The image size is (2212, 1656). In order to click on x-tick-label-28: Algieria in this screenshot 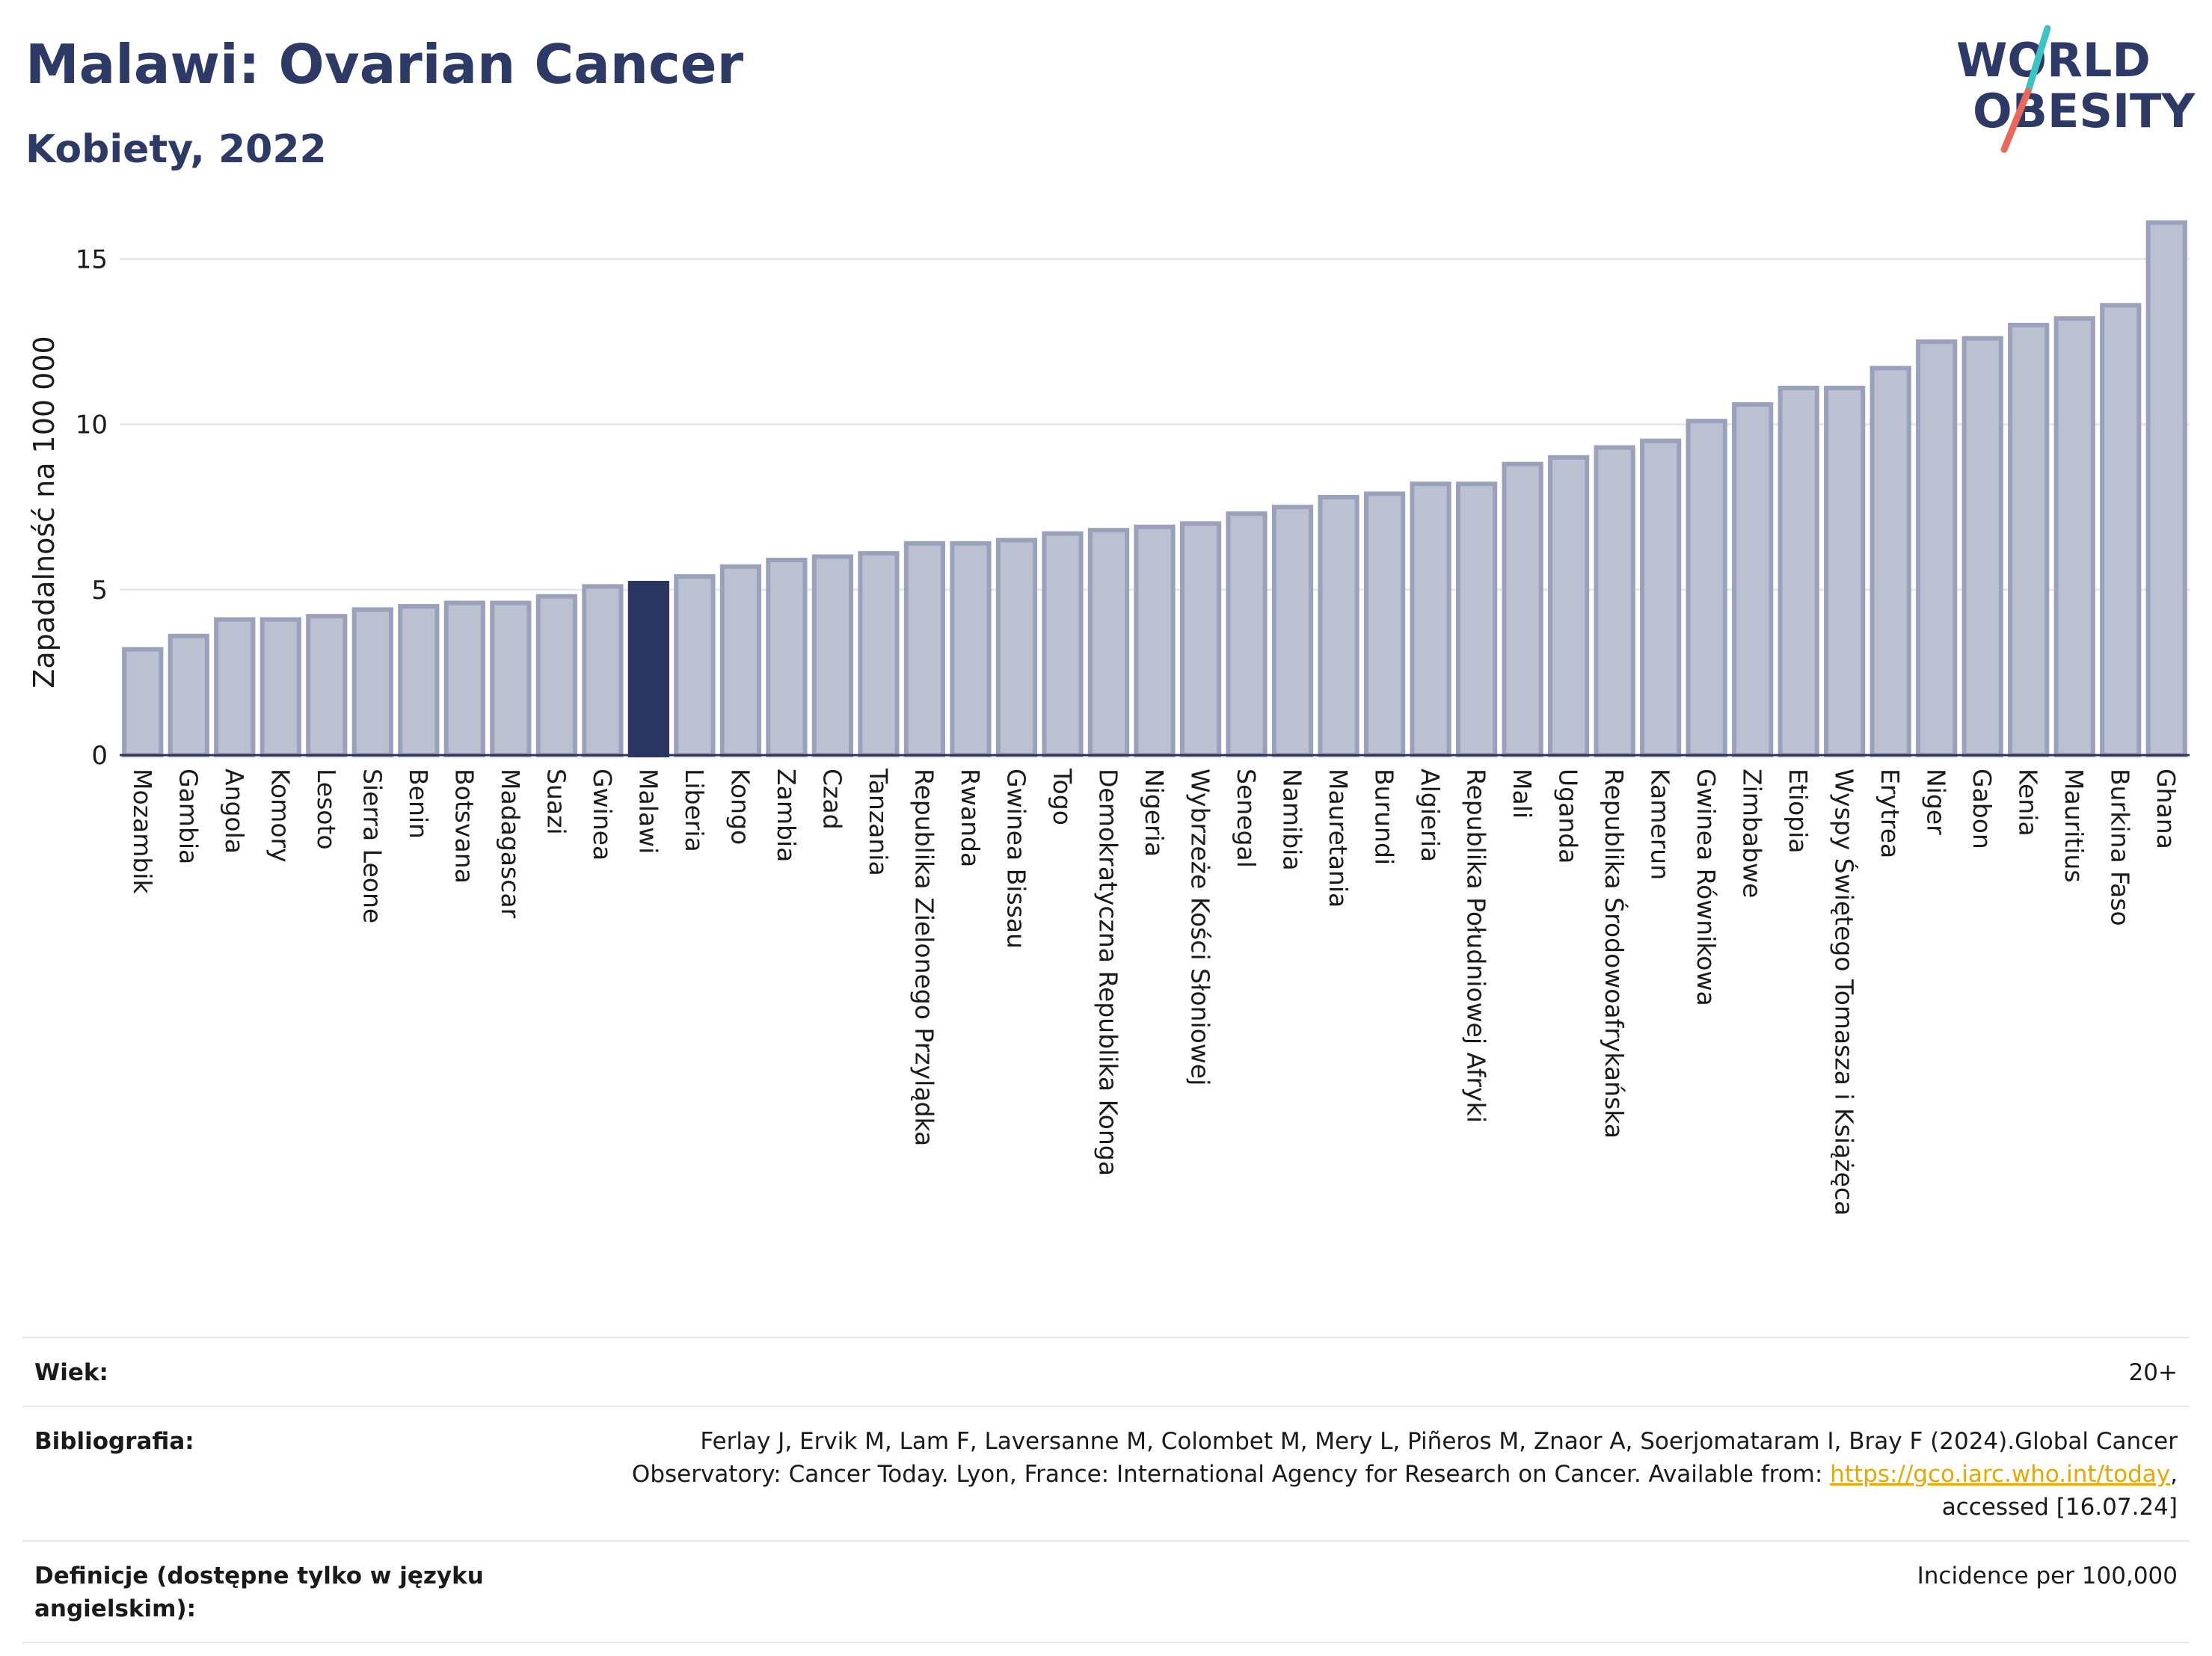, I will do `click(1430, 815)`.